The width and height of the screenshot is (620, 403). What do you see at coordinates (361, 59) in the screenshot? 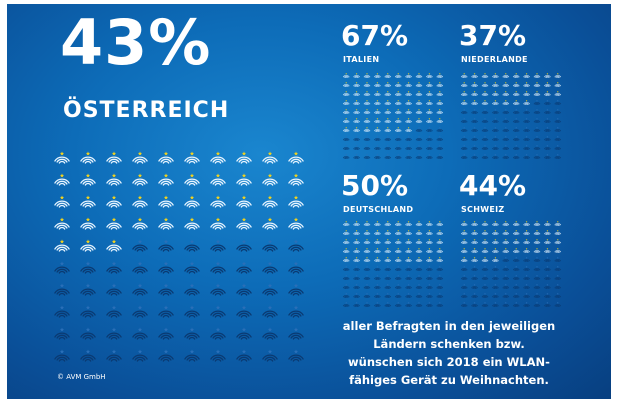
I see `italy-label: ITALIEN` at bounding box center [361, 59].